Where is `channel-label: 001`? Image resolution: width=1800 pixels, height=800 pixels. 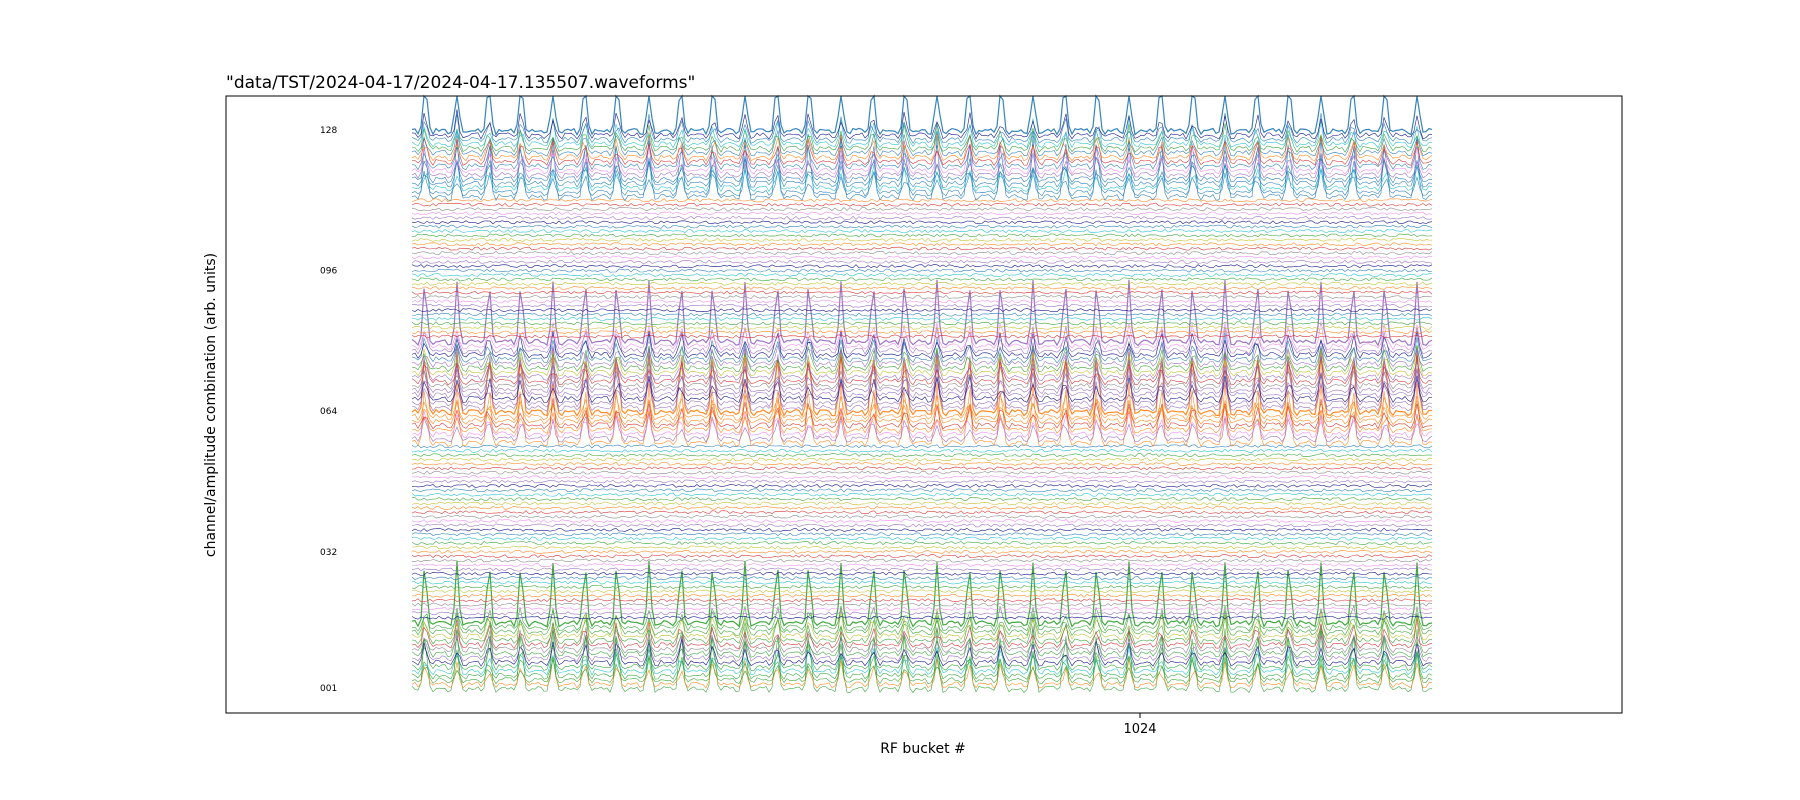
channel-label: 001 is located at coordinates (328, 689).